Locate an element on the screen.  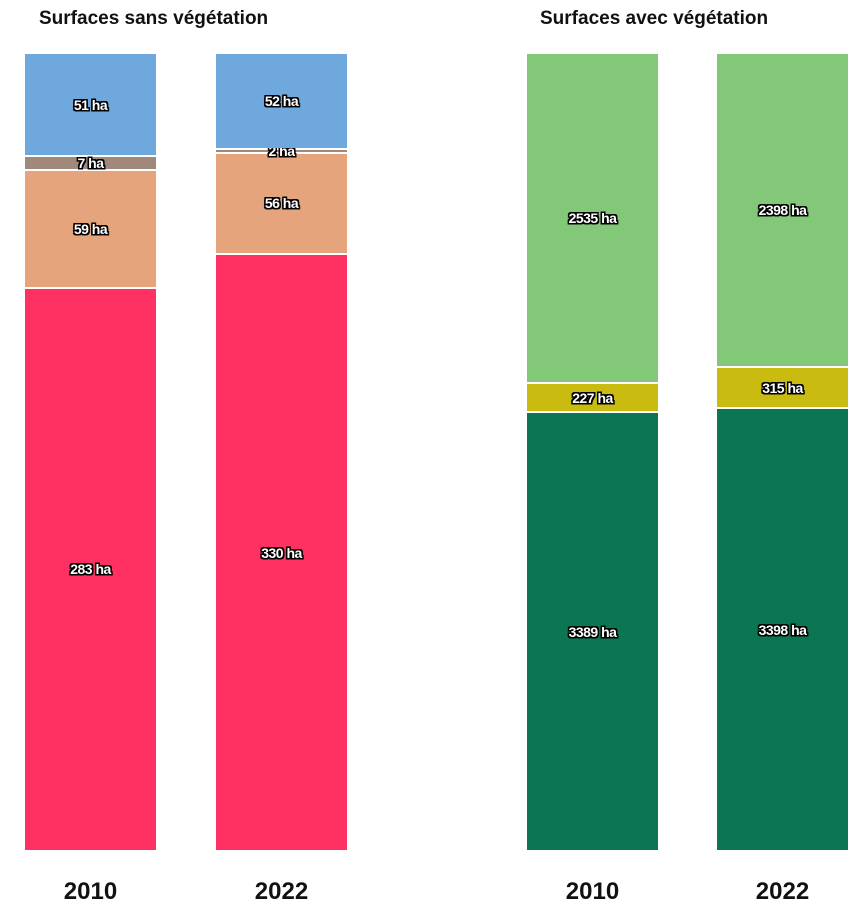
bar-segment: 330 ha is located at coordinates (281, 551).